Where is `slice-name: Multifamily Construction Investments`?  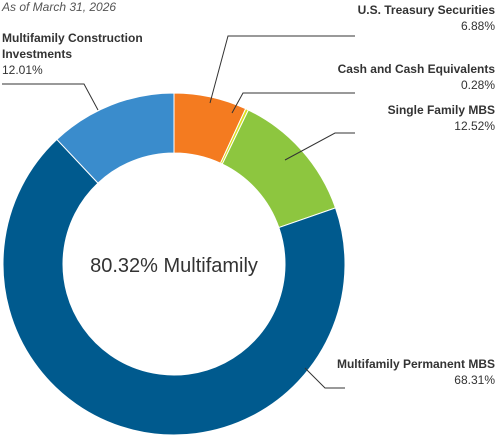 slice-name: Multifamily Construction Investments is located at coordinates (72, 46).